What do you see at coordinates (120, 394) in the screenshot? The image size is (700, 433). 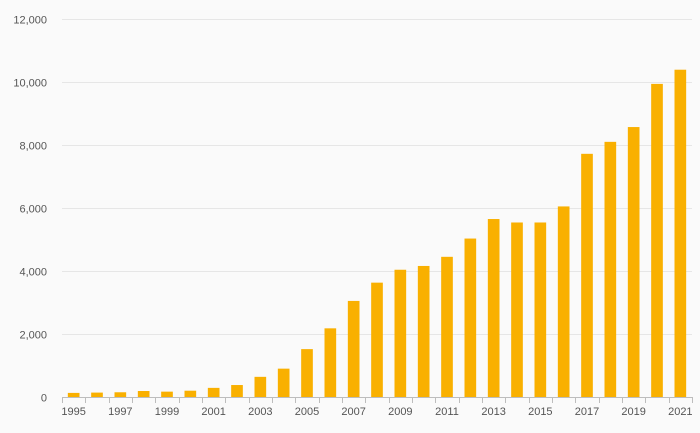 I see `bar-1997` at bounding box center [120, 394].